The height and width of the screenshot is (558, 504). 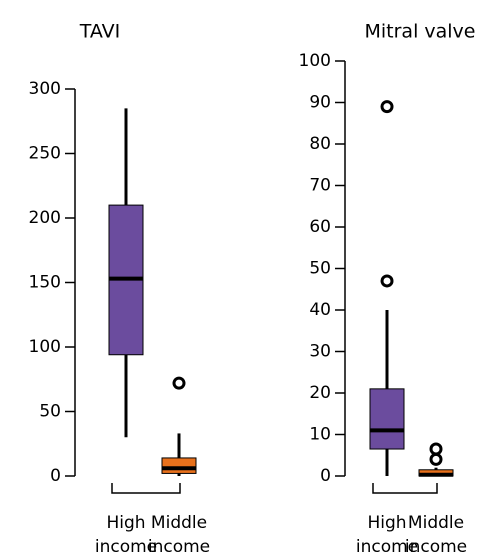 What do you see at coordinates (45, 218) in the screenshot?
I see `y-tick-label: 200` at bounding box center [45, 218].